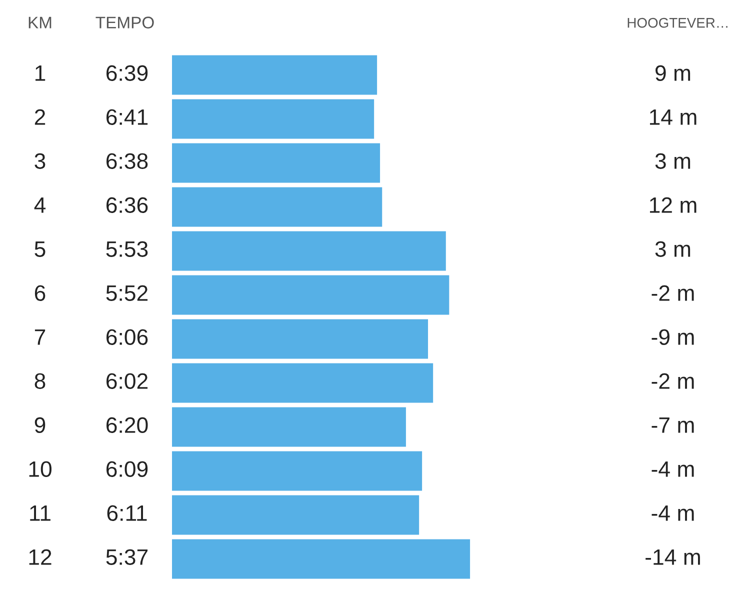 This screenshot has width=746, height=607. What do you see at coordinates (127, 381) in the screenshot?
I see `text: 6:02` at bounding box center [127, 381].